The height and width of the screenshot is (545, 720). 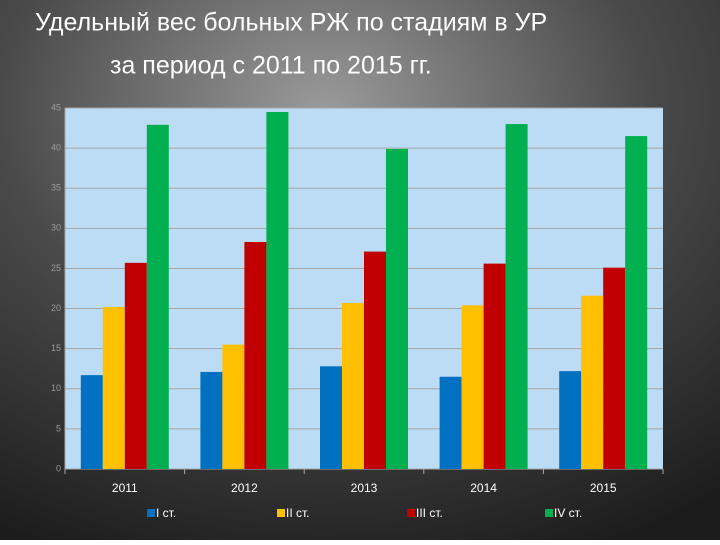 What do you see at coordinates (568, 513) in the screenshot?
I see `legend-label: IV ст.` at bounding box center [568, 513].